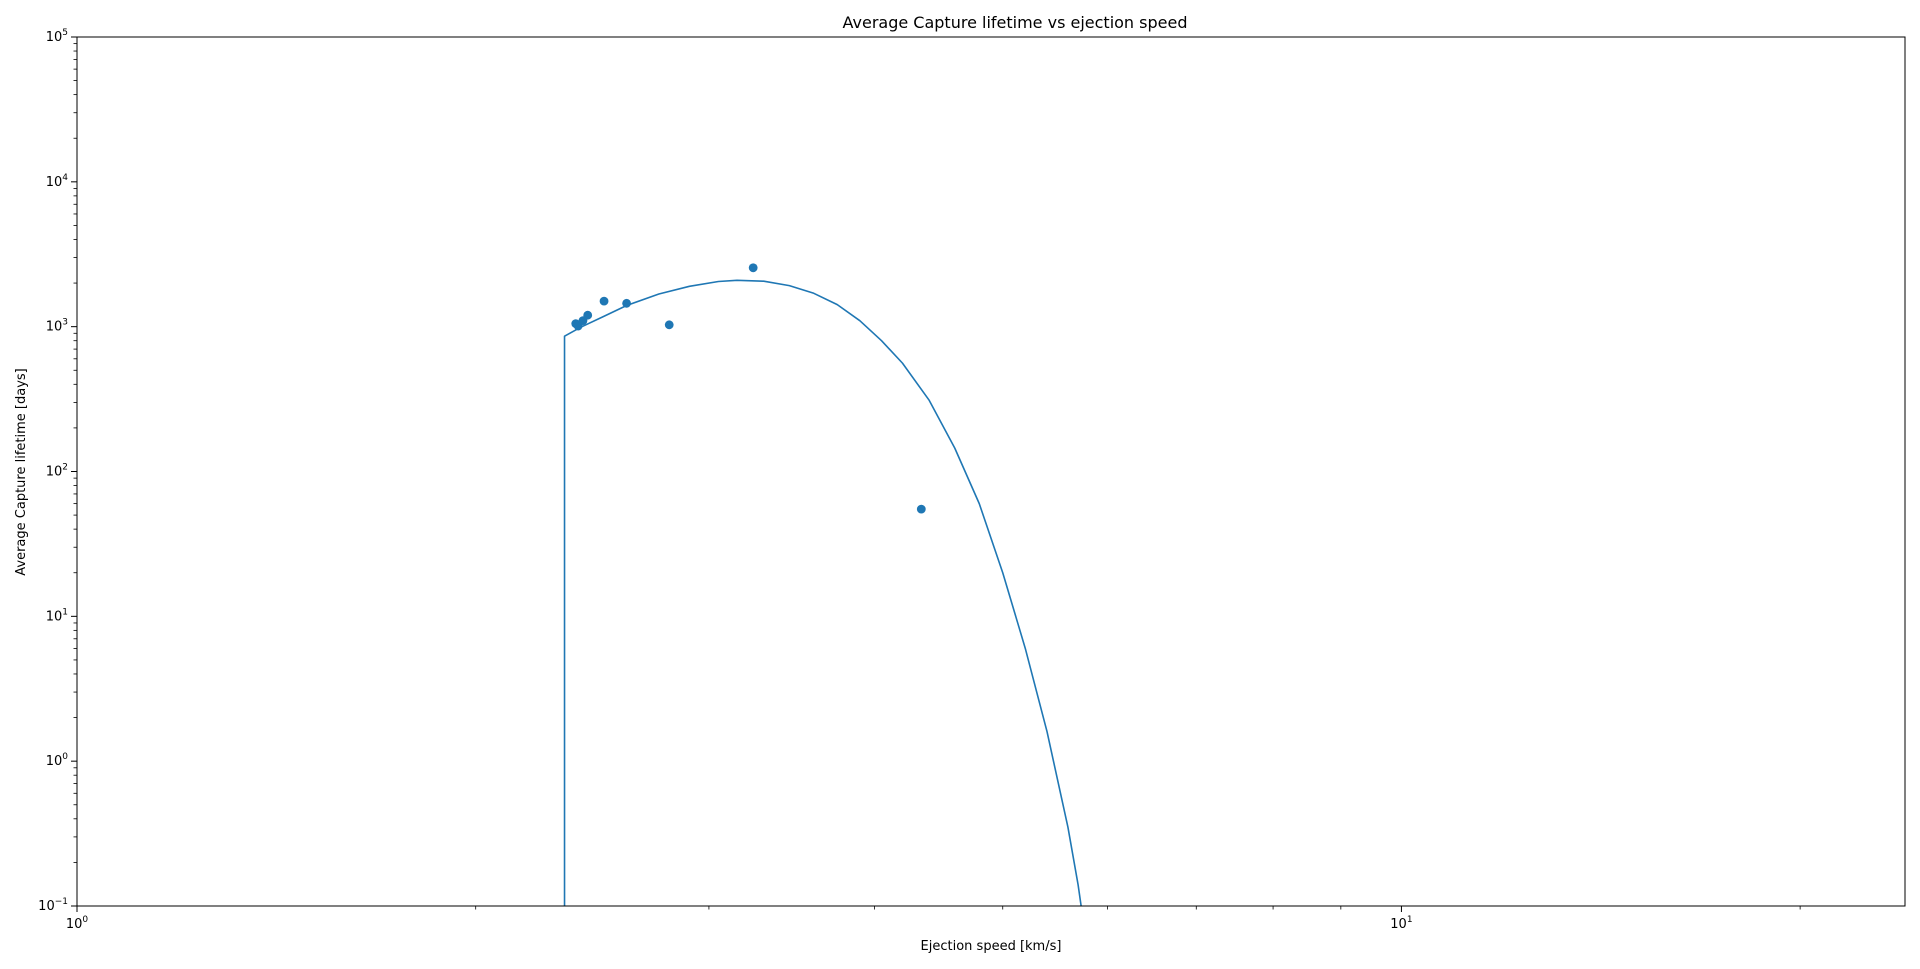  What do you see at coordinates (53, 905) in the screenshot?
I see `y-tick-label: 10⁻¹` at bounding box center [53, 905].